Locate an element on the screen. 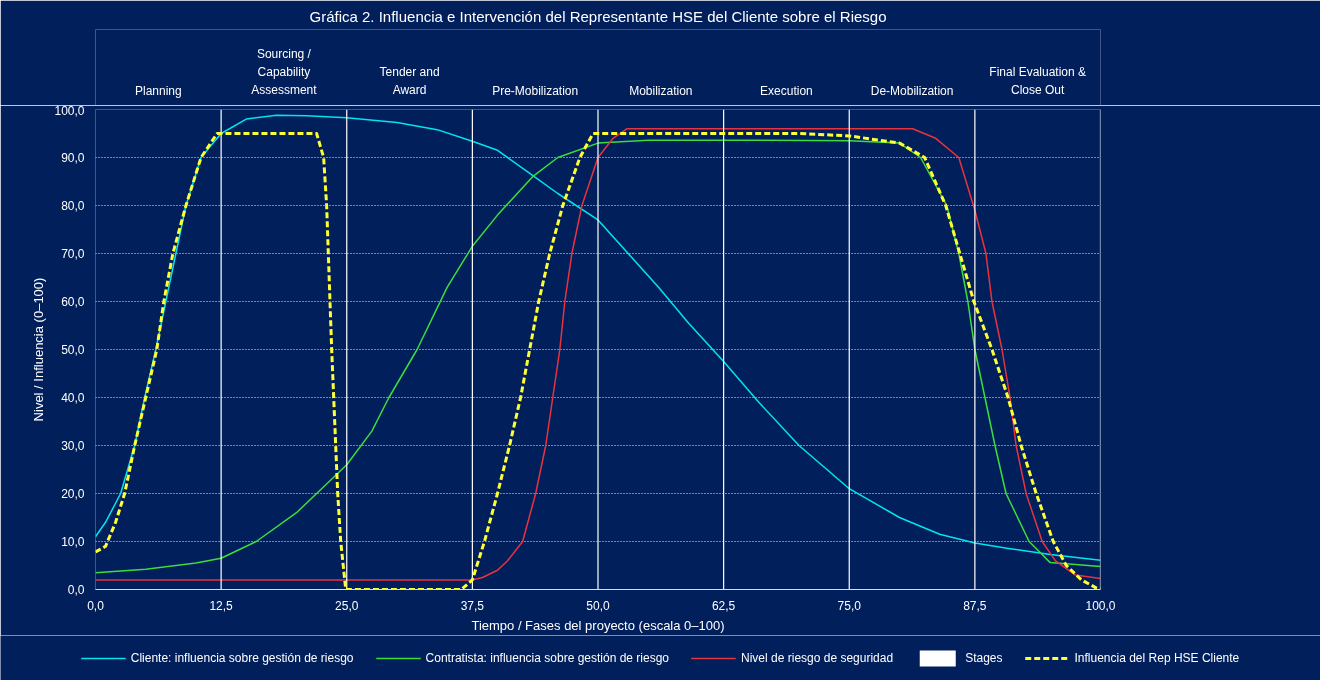 The height and width of the screenshot is (694, 1330). x-tick-label: 87,5 is located at coordinates (975, 605).